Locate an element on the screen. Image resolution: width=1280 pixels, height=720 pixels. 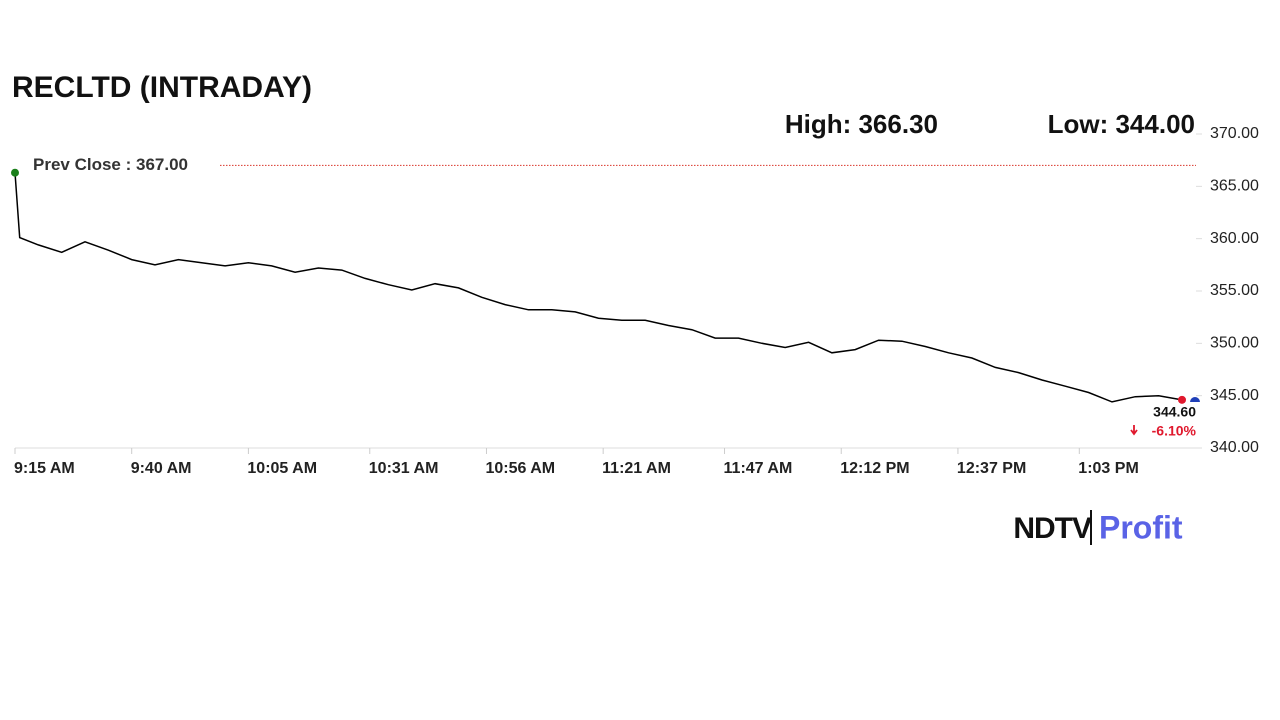
low-label: Low: 344.00 is located at coordinates (1121, 124).